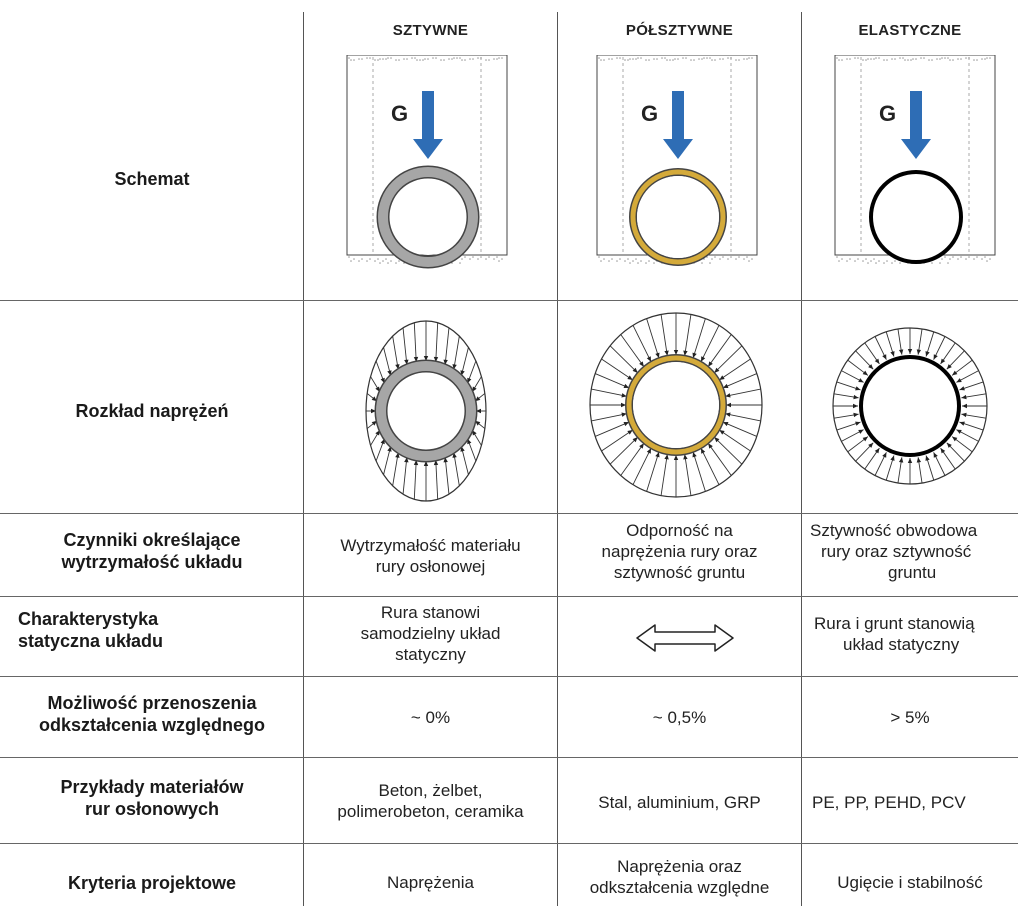 This screenshot has width=1018, height=906. I want to click on cell-charakterystyka-sztywne: Rura stanowi samodzielny układ statyczny, so click(430, 633).